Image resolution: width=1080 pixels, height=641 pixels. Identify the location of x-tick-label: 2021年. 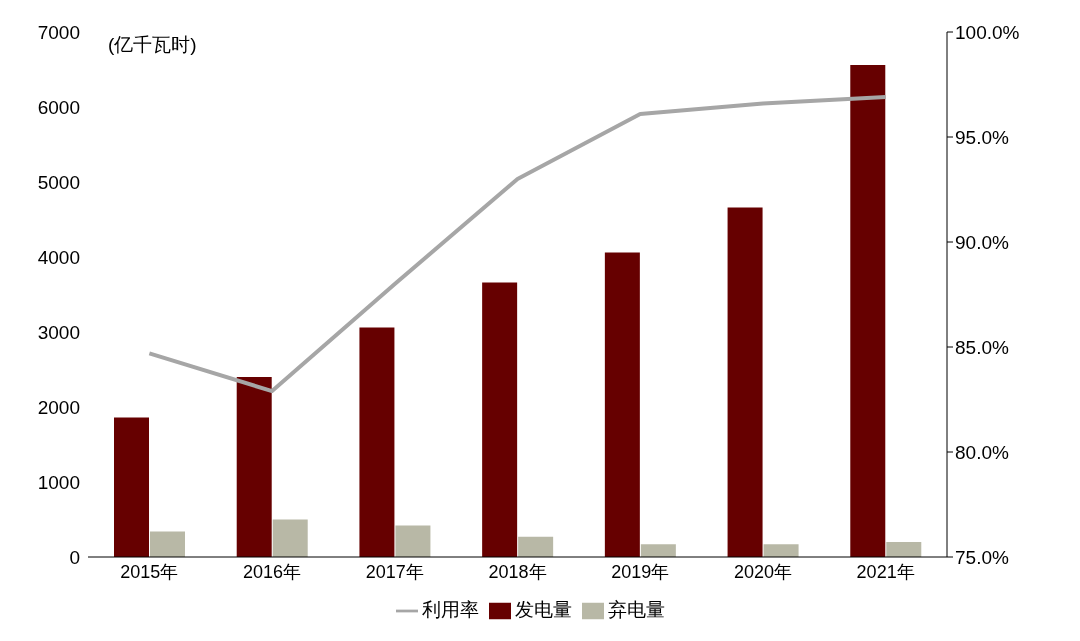
(885, 571).